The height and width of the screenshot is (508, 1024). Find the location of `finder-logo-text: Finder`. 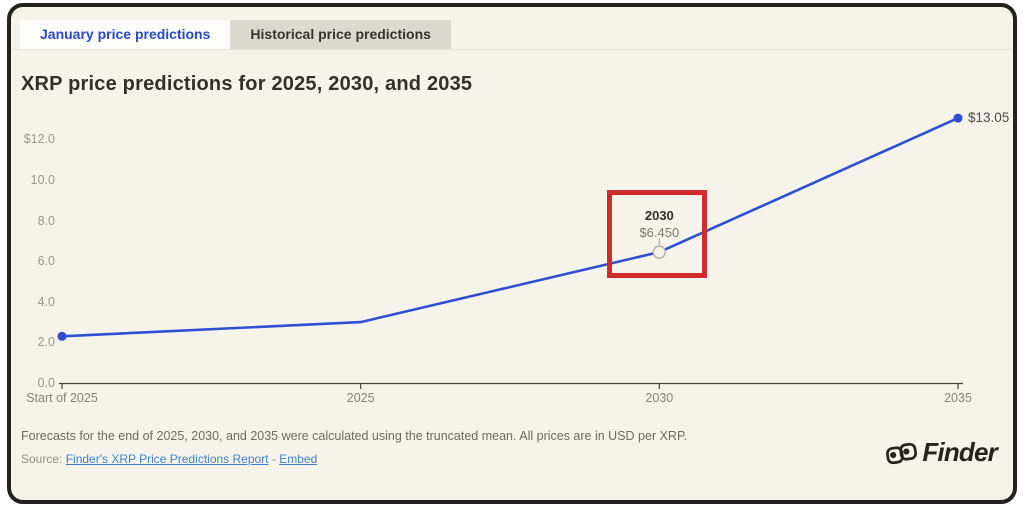

finder-logo-text: Finder is located at coordinates (959, 452).